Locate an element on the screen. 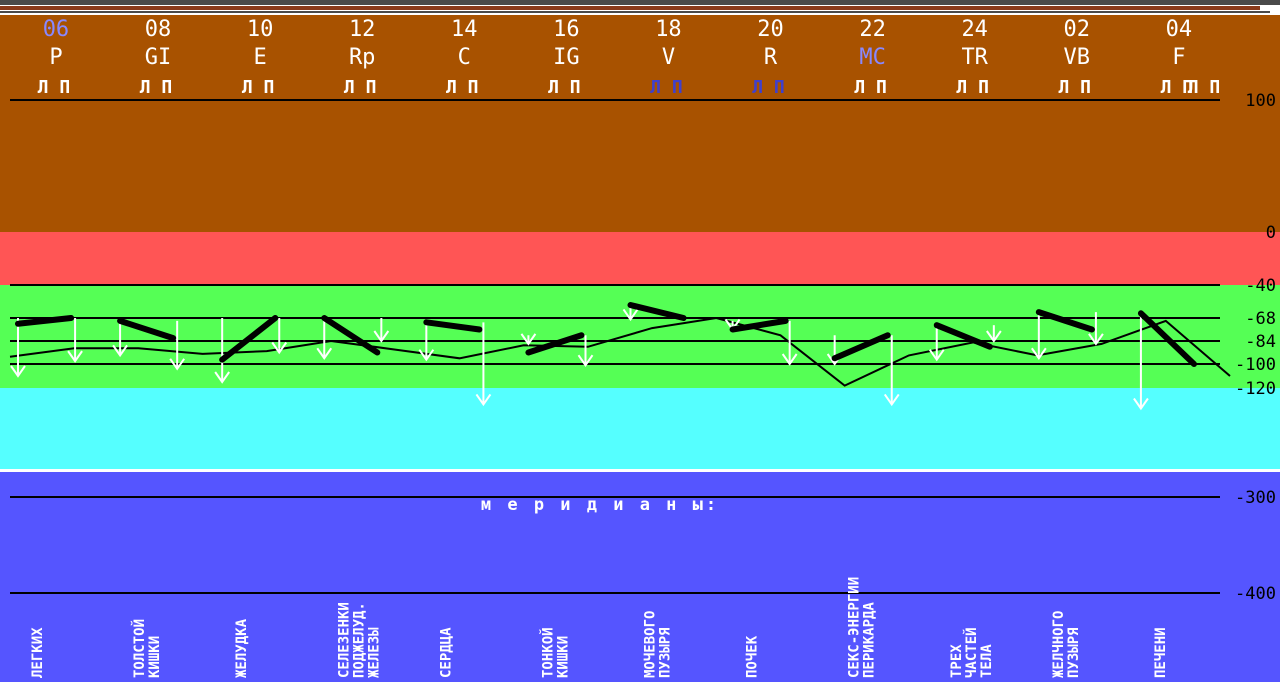 The height and width of the screenshot is (682, 1280). meridian-code: Rp is located at coordinates (362, 57).